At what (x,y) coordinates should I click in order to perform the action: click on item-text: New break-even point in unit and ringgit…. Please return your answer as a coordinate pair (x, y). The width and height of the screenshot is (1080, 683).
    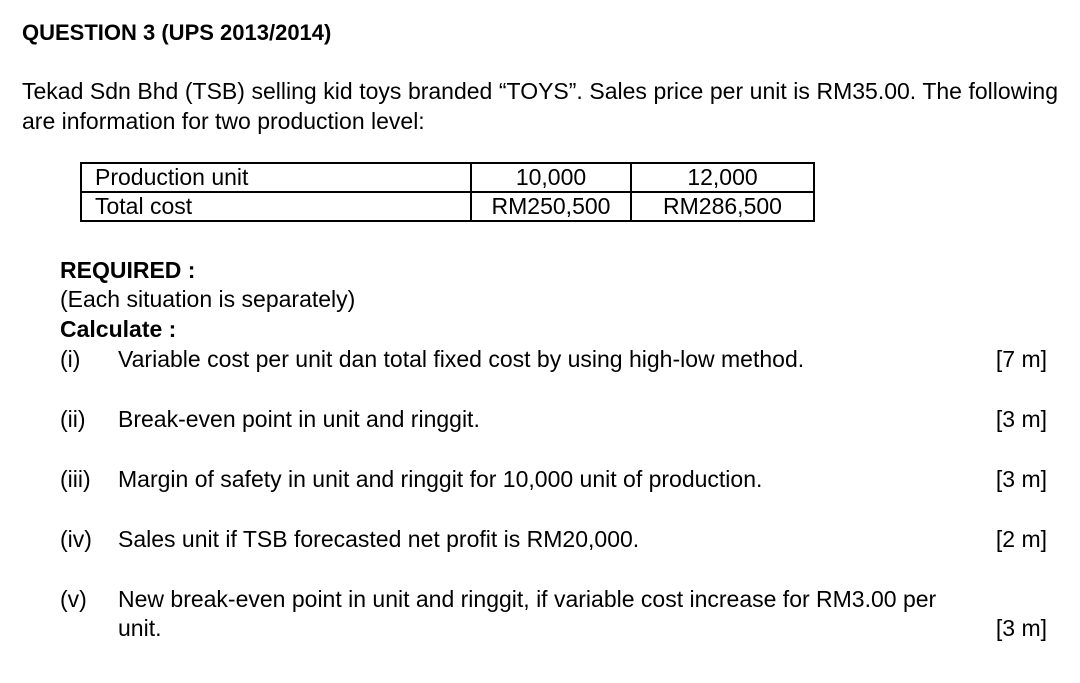
    Looking at the image, I should click on (527, 599).